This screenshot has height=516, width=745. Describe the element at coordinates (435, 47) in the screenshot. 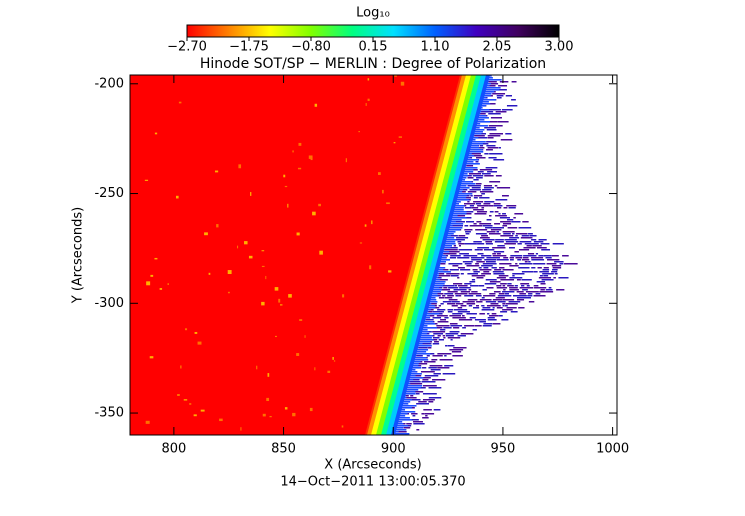

I see `colorbar-tick-label: 1.10` at that location.